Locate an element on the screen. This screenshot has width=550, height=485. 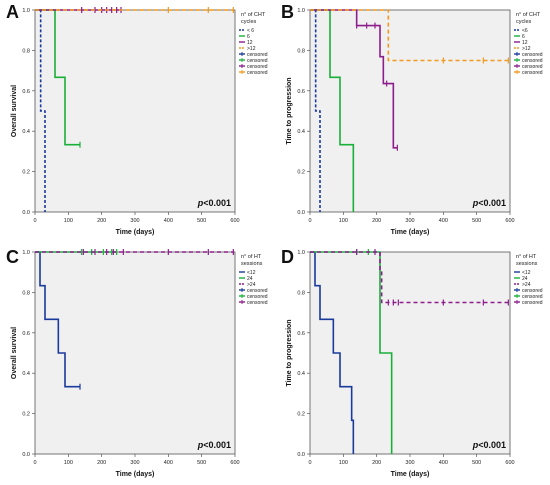
legend-title: n° of CHT is located at coordinates (528, 15).